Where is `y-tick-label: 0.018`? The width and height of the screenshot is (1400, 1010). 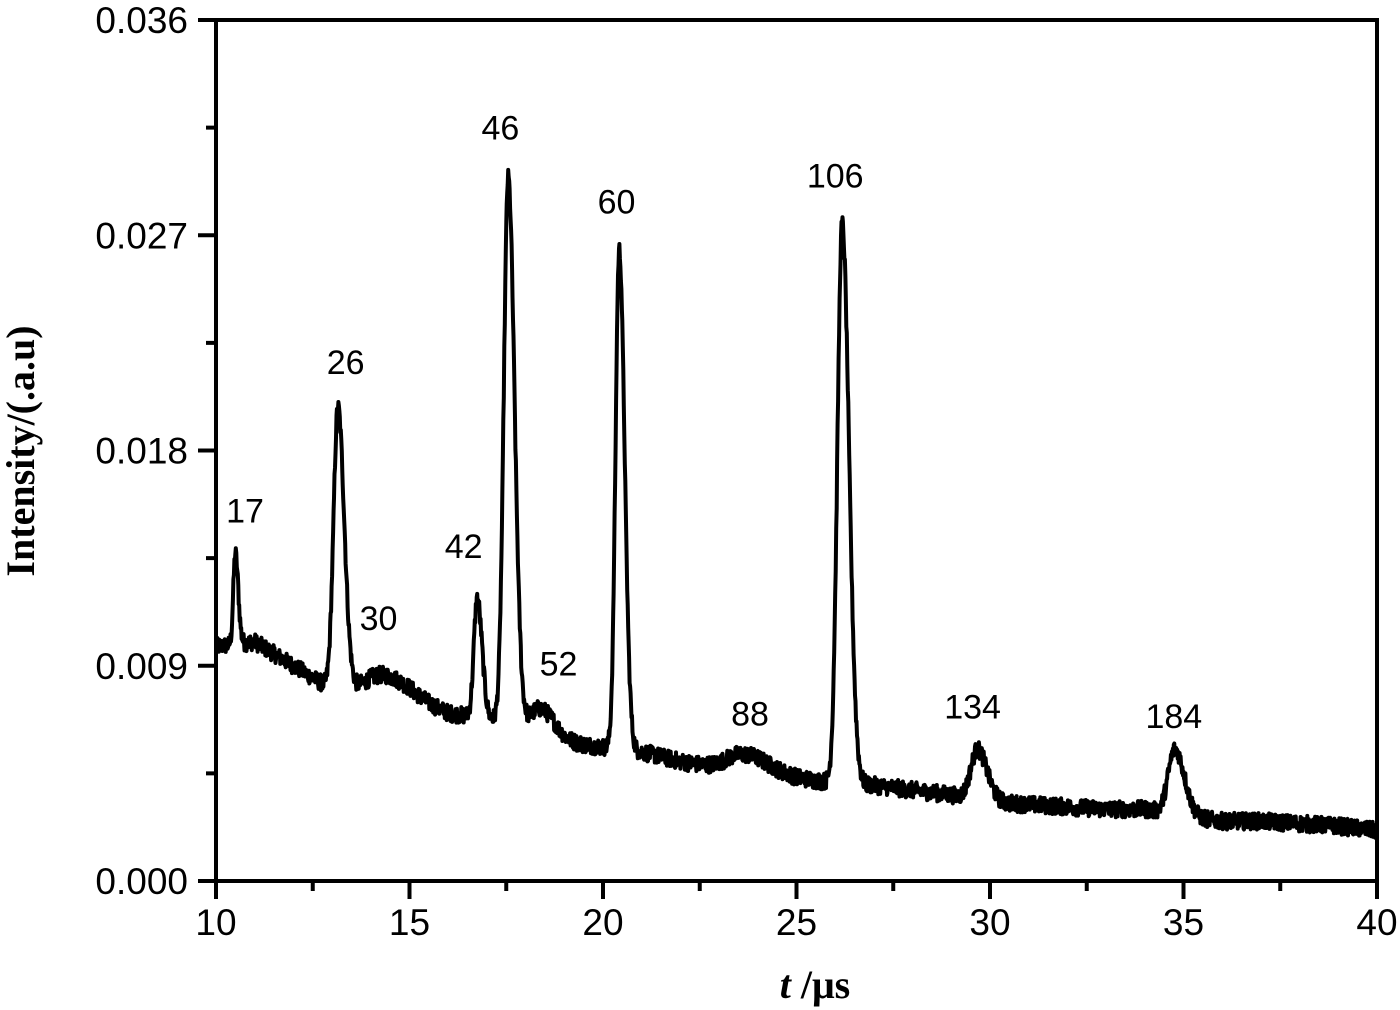 y-tick-label: 0.018 is located at coordinates (141, 451).